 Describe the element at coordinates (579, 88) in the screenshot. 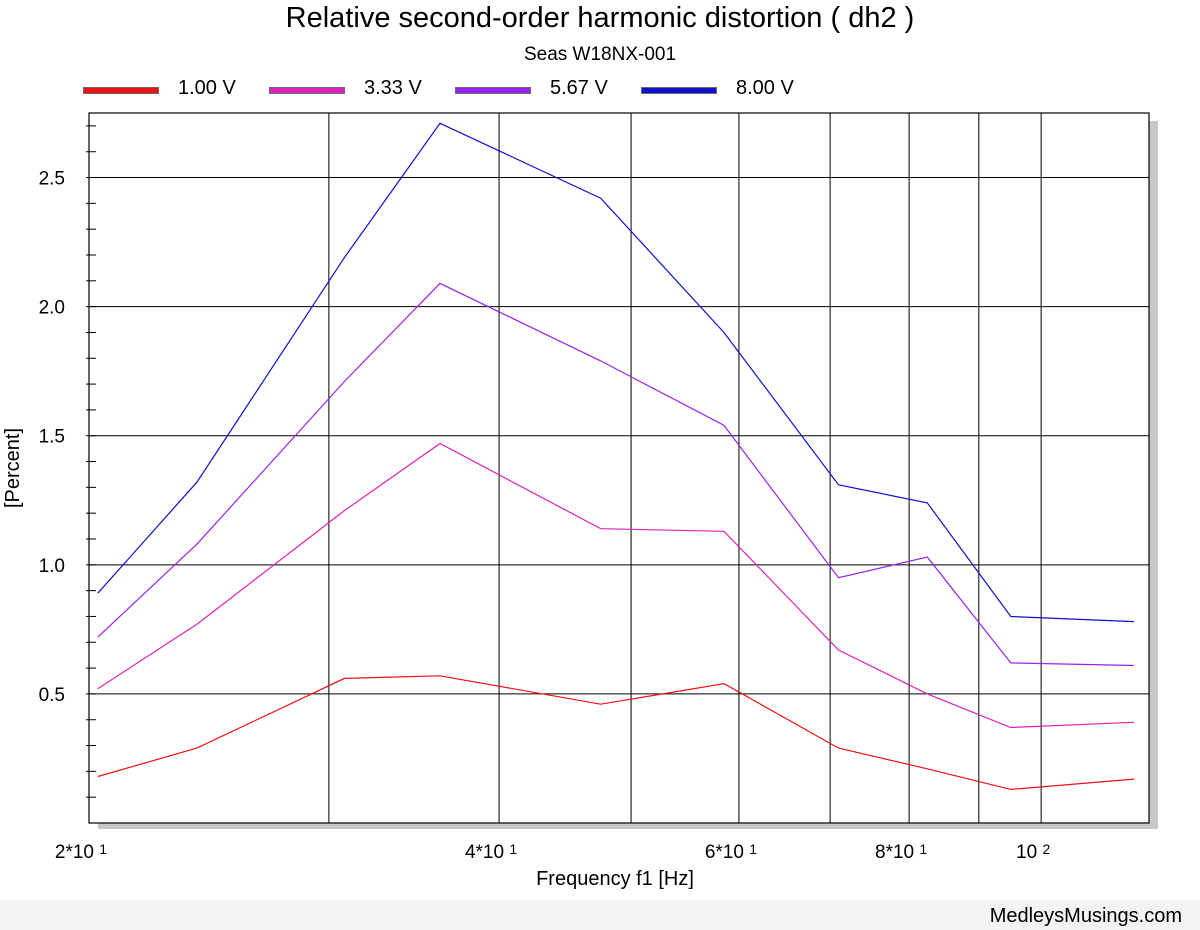

I see `legend-label-3: 5.67 V` at that location.